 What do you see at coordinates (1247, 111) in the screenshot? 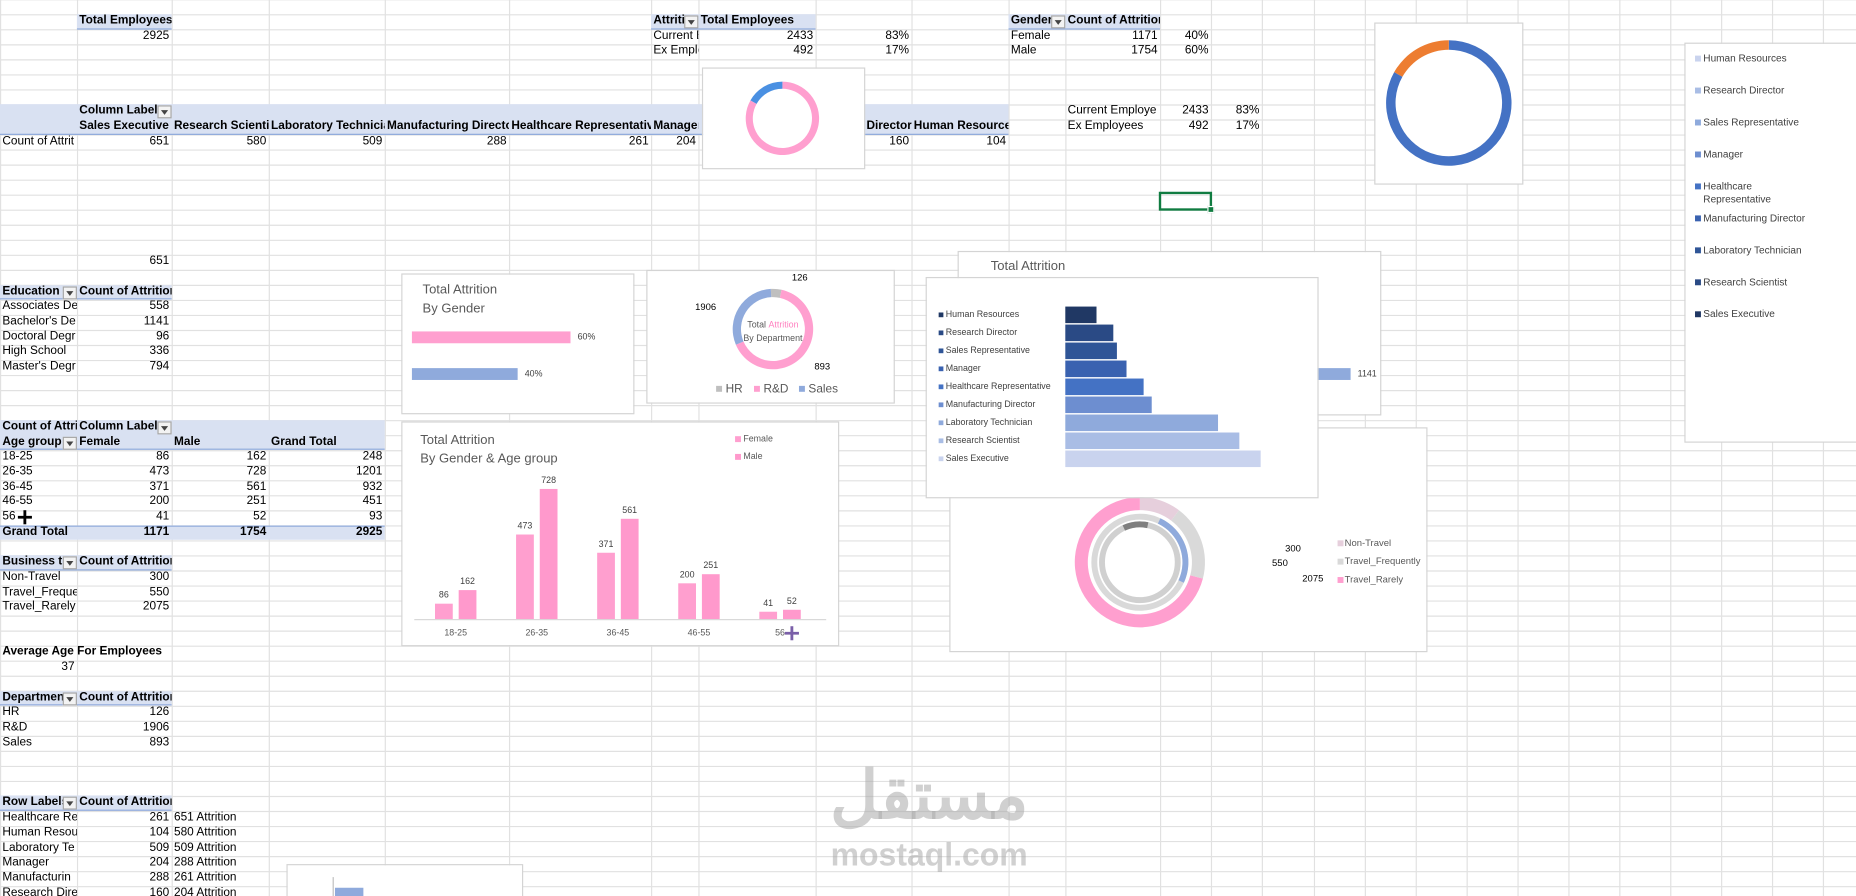
I see `cell: 83%` at bounding box center [1247, 111].